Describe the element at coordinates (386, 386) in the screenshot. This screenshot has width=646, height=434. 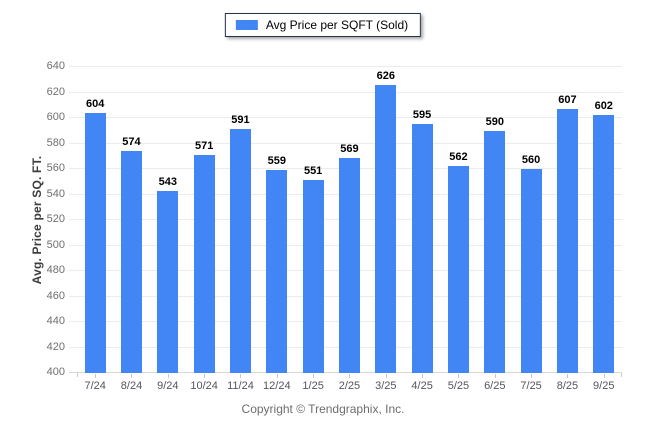
I see `x-tick-label: 3/25` at that location.